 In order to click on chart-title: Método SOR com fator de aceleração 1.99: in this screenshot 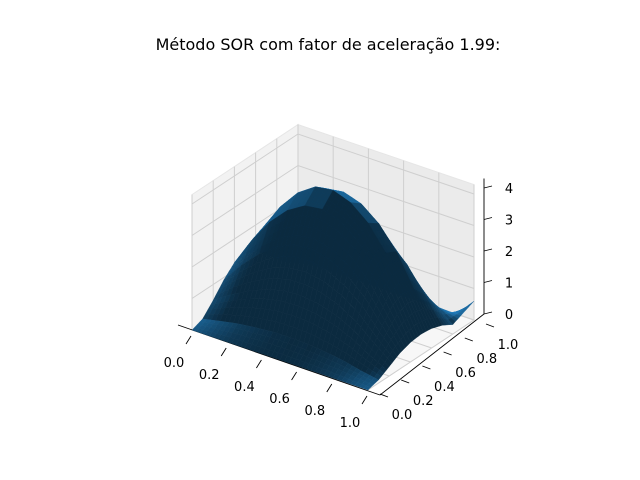, I will do `click(328, 44)`.